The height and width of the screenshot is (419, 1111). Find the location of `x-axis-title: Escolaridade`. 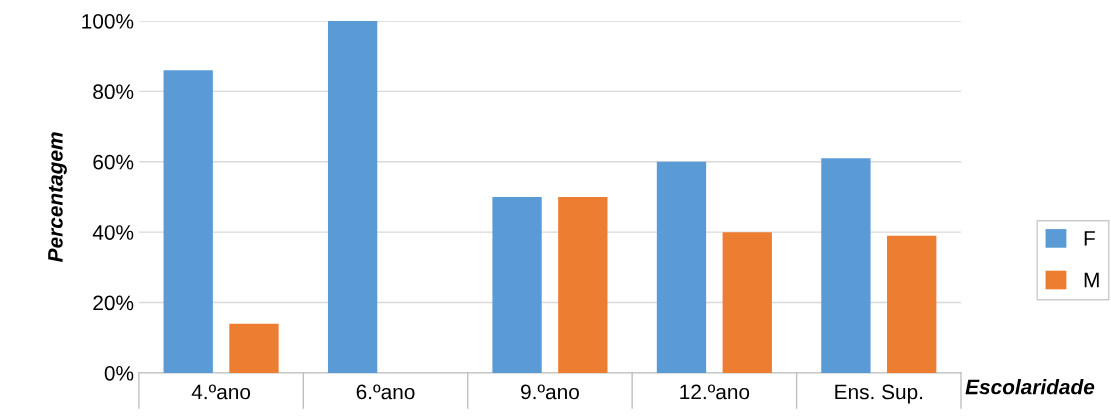

x-axis-title: Escolaridade is located at coordinates (1030, 387).